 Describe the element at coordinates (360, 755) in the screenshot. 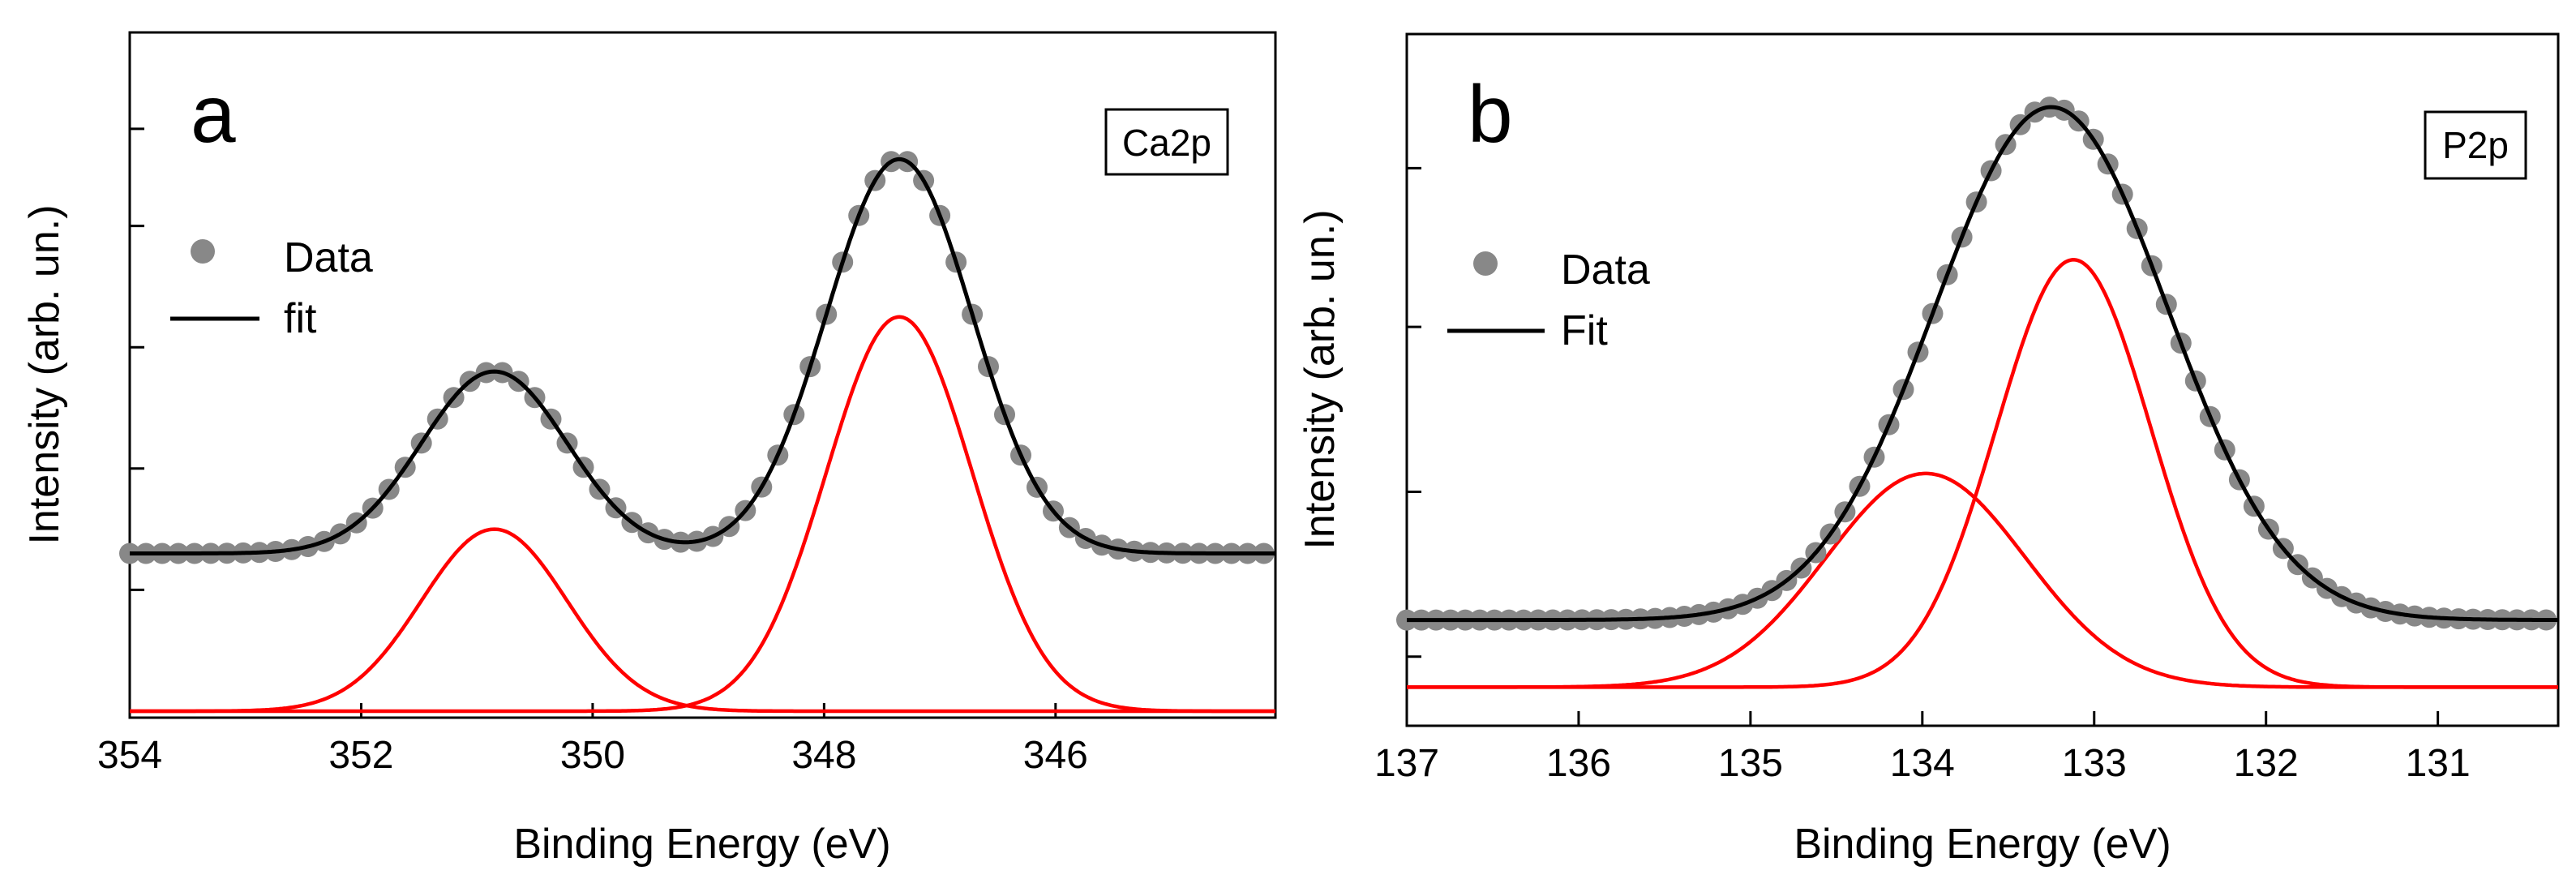

I see `x-tick-label-a-1: 352` at that location.